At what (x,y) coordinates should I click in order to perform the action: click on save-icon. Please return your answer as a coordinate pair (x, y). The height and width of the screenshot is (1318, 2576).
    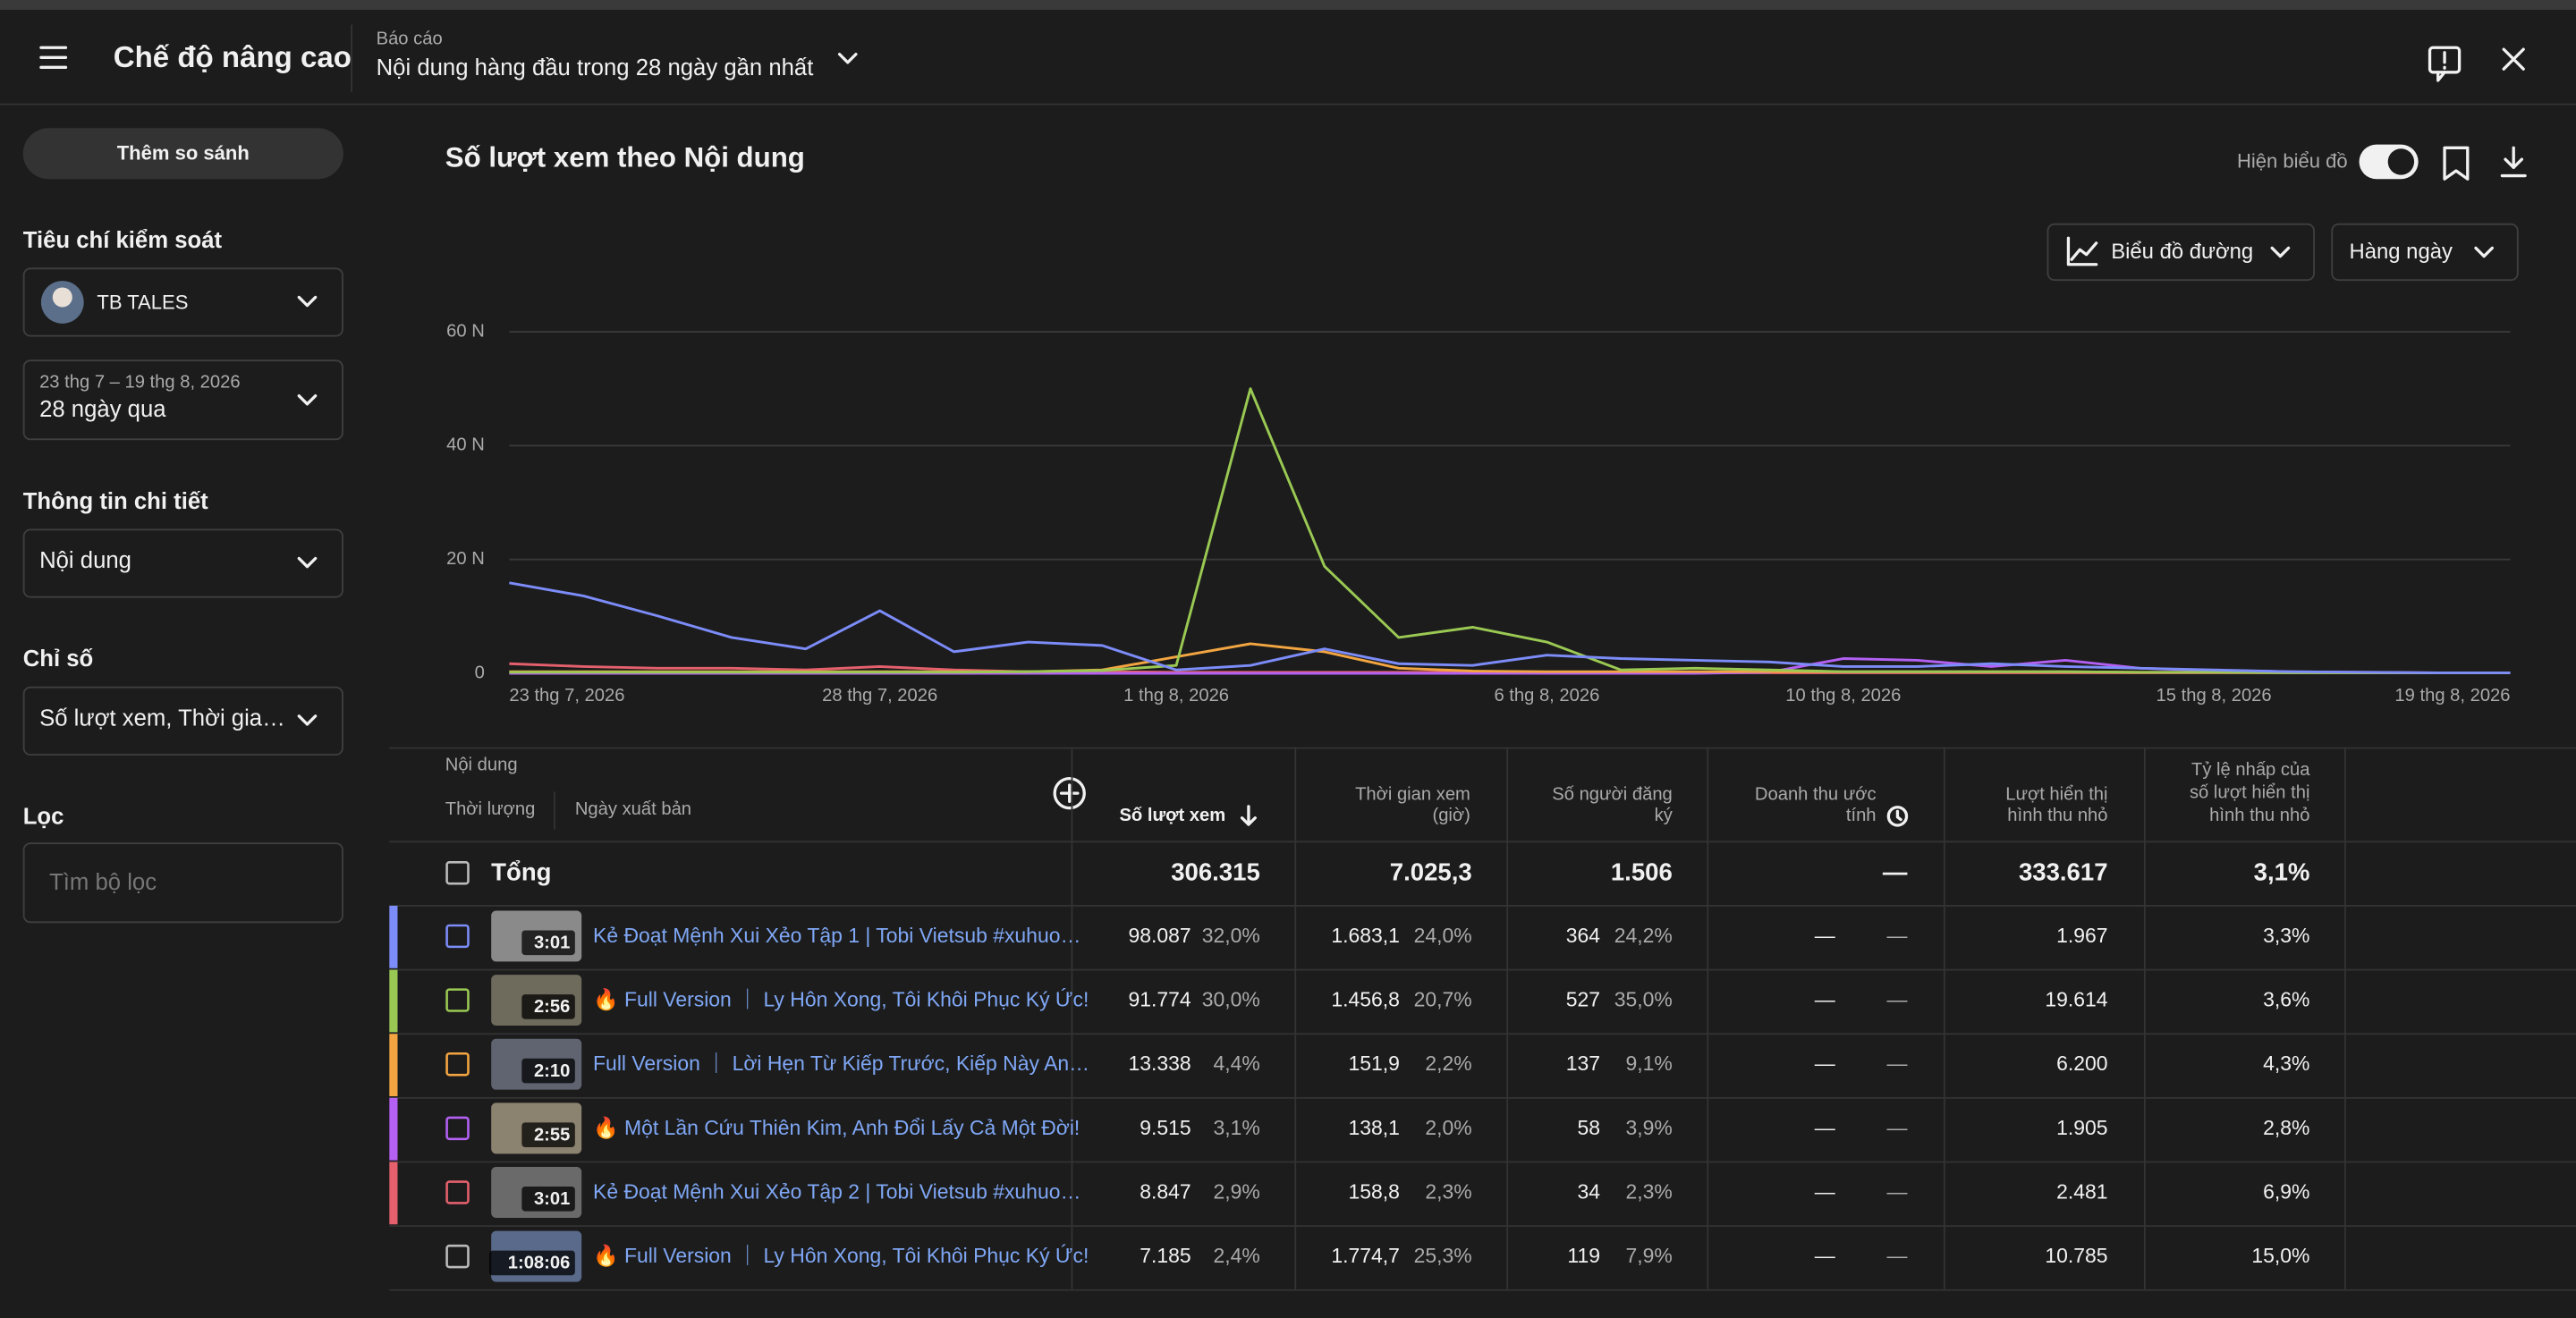
    Looking at the image, I should click on (2456, 164).